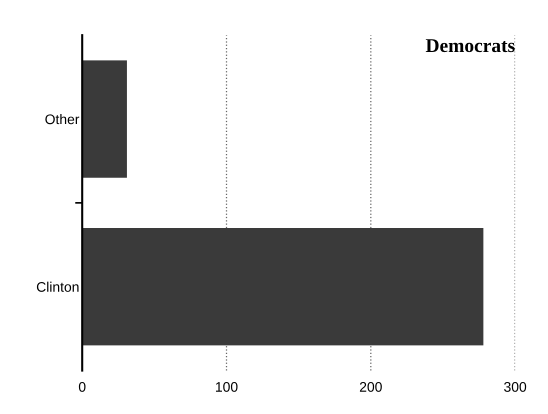 This screenshot has height=414, width=548. I want to click on x-tick-label: 200, so click(371, 387).